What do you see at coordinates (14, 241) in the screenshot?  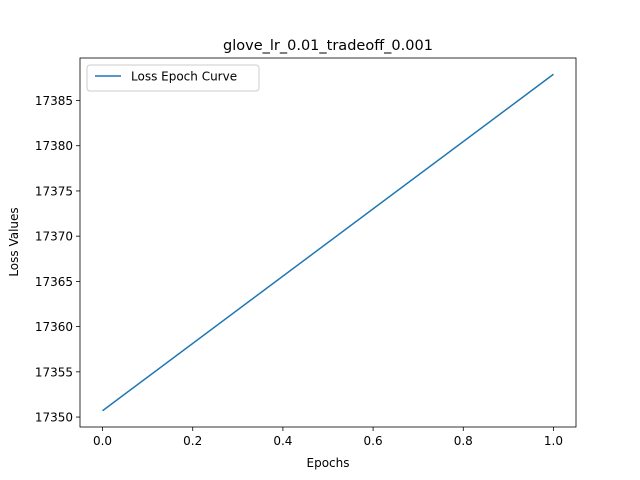 I see `y-axis-title: Loss Values` at bounding box center [14, 241].